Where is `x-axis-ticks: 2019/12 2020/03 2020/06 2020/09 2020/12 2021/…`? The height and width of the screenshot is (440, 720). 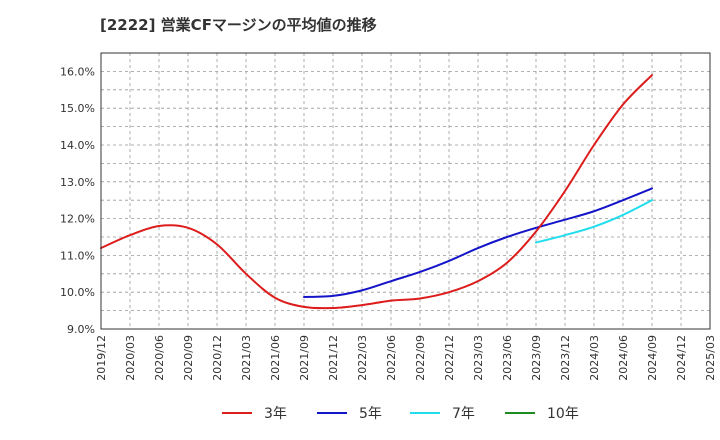
x-axis-ticks: 2019/12 2020/03 2020/06 2020/09 2020/12 2021/… is located at coordinates (406, 358).